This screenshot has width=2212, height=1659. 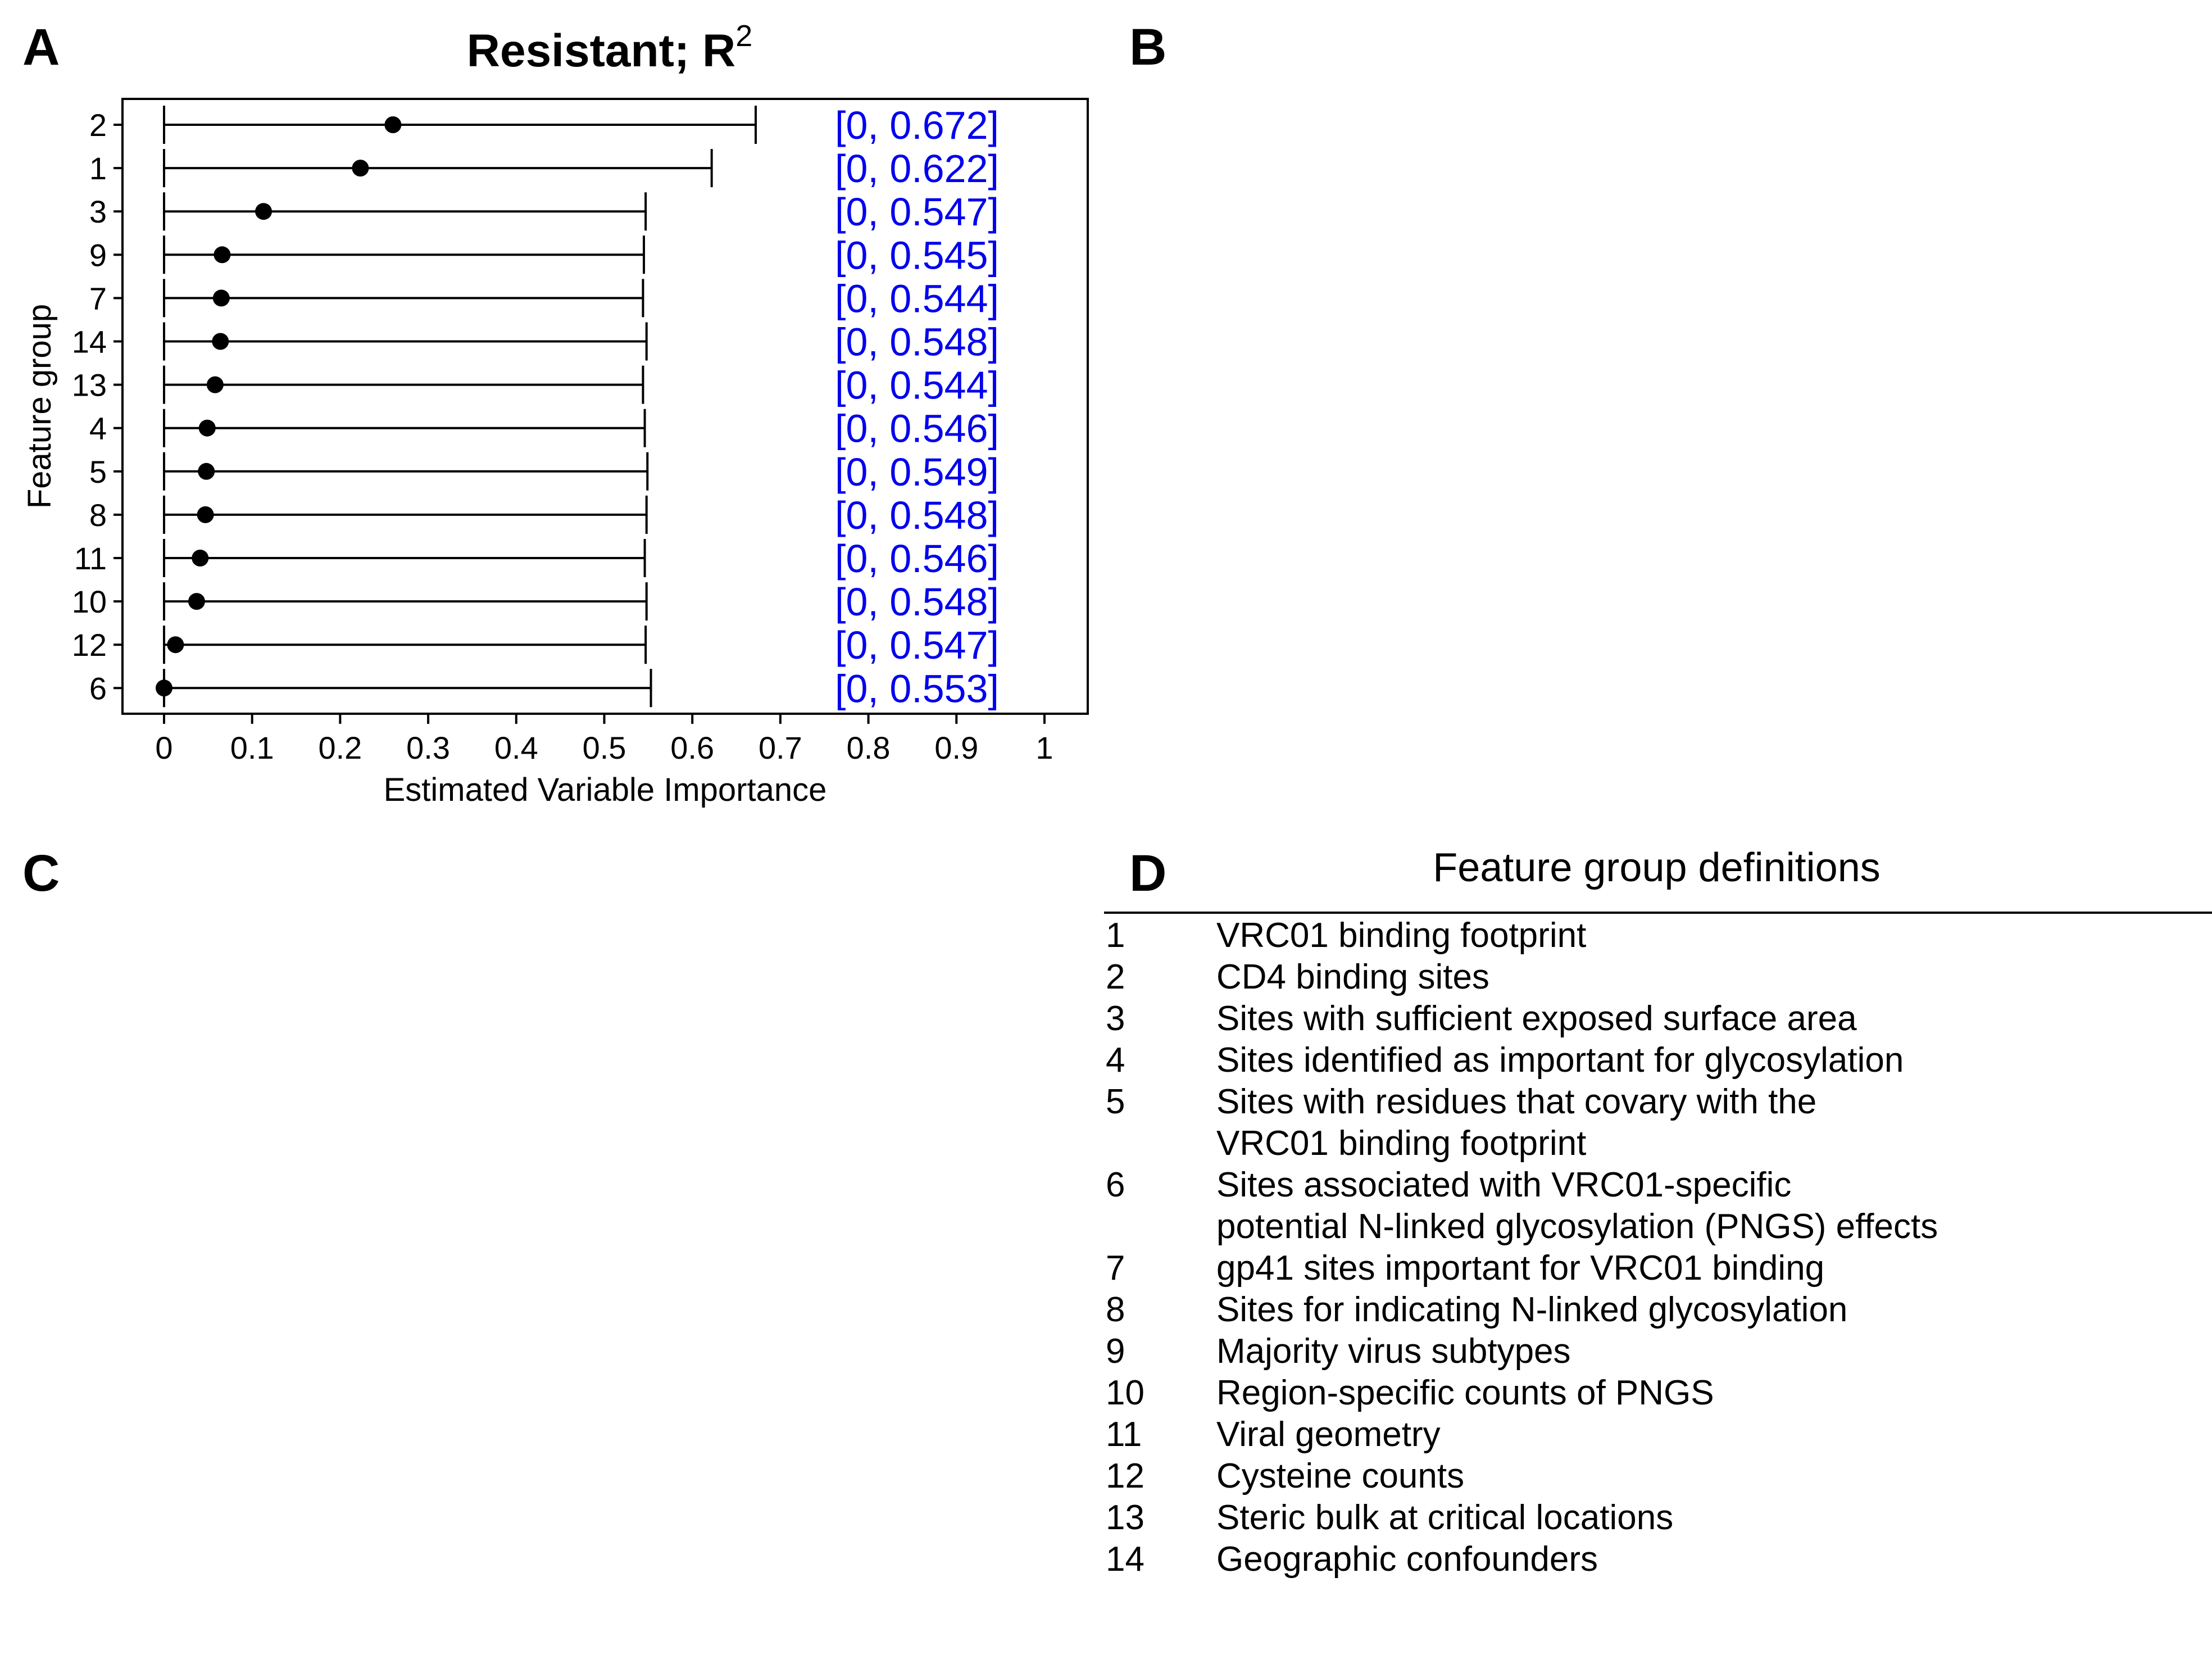 I want to click on definition-row: 6 Sites associated with VRC01-specific, so click(x=1656, y=1185).